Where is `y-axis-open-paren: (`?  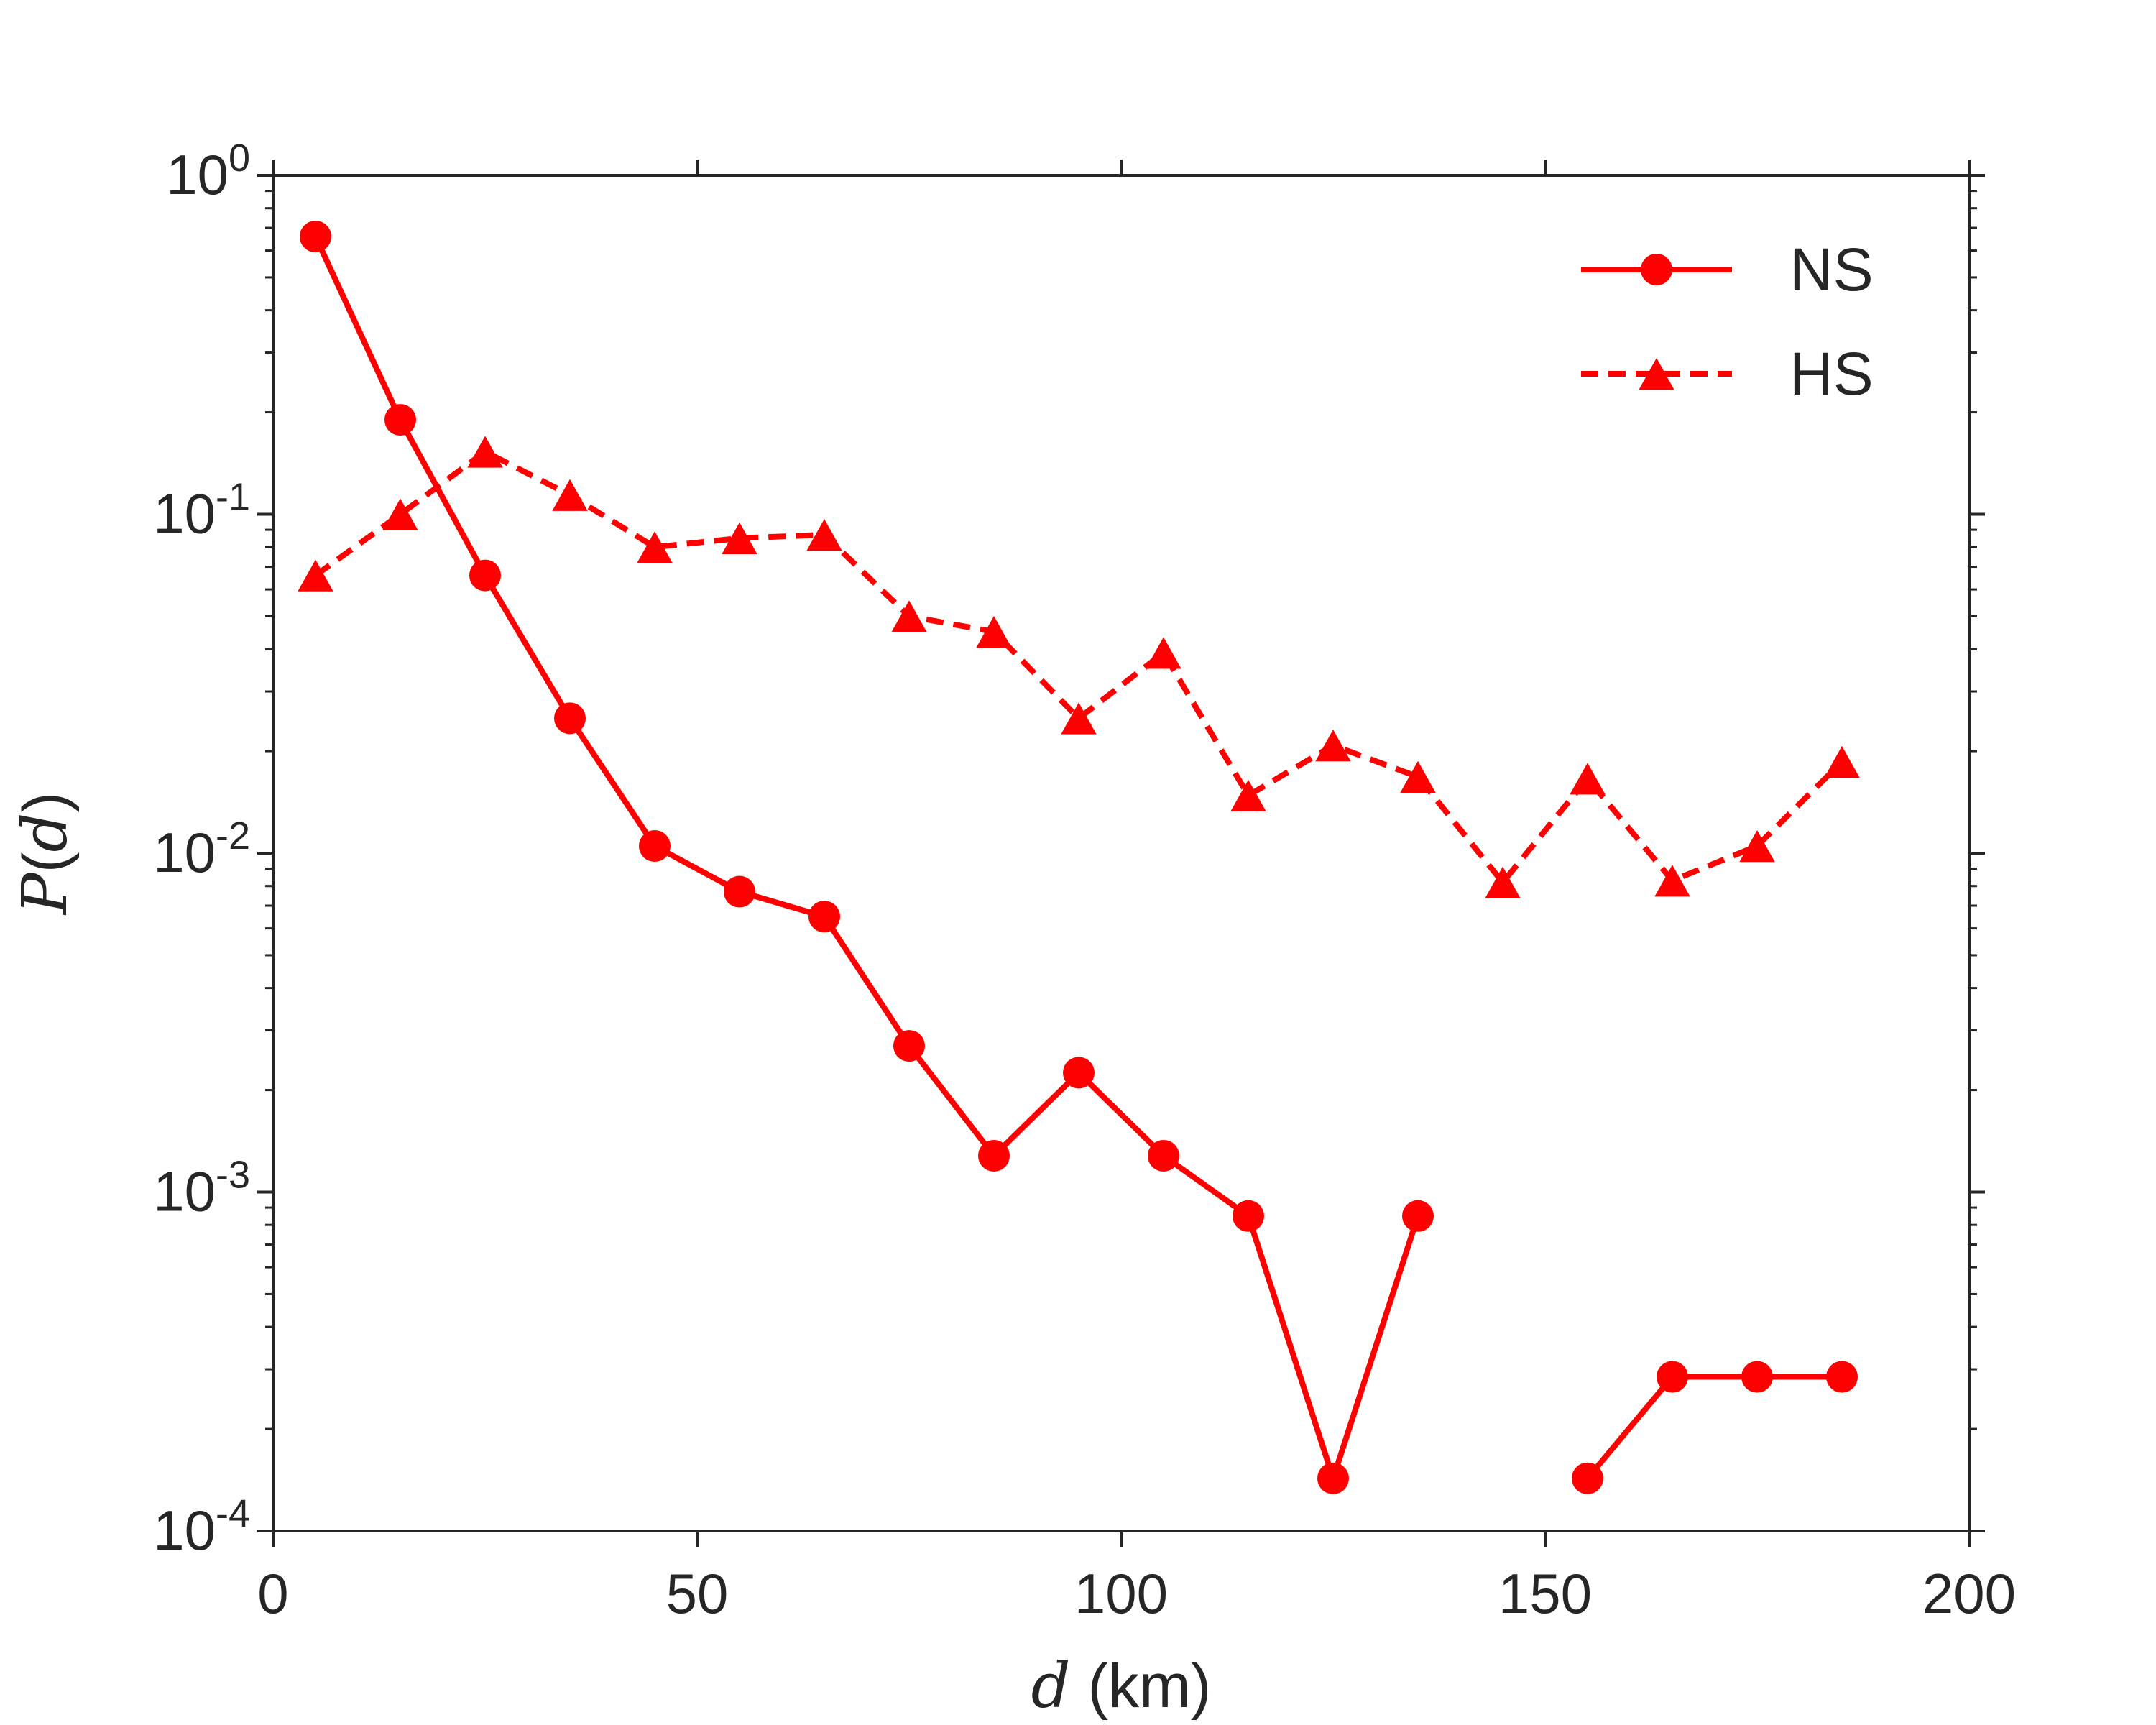
y-axis-open-paren: ( is located at coordinates (45, 862).